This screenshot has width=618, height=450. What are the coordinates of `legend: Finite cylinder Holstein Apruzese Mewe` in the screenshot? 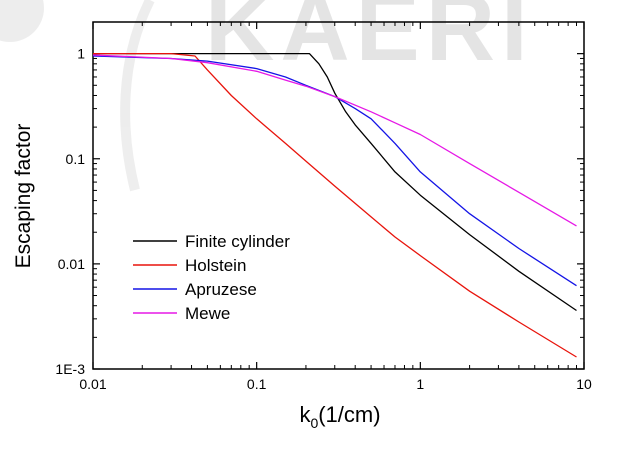 It's located at (211, 277).